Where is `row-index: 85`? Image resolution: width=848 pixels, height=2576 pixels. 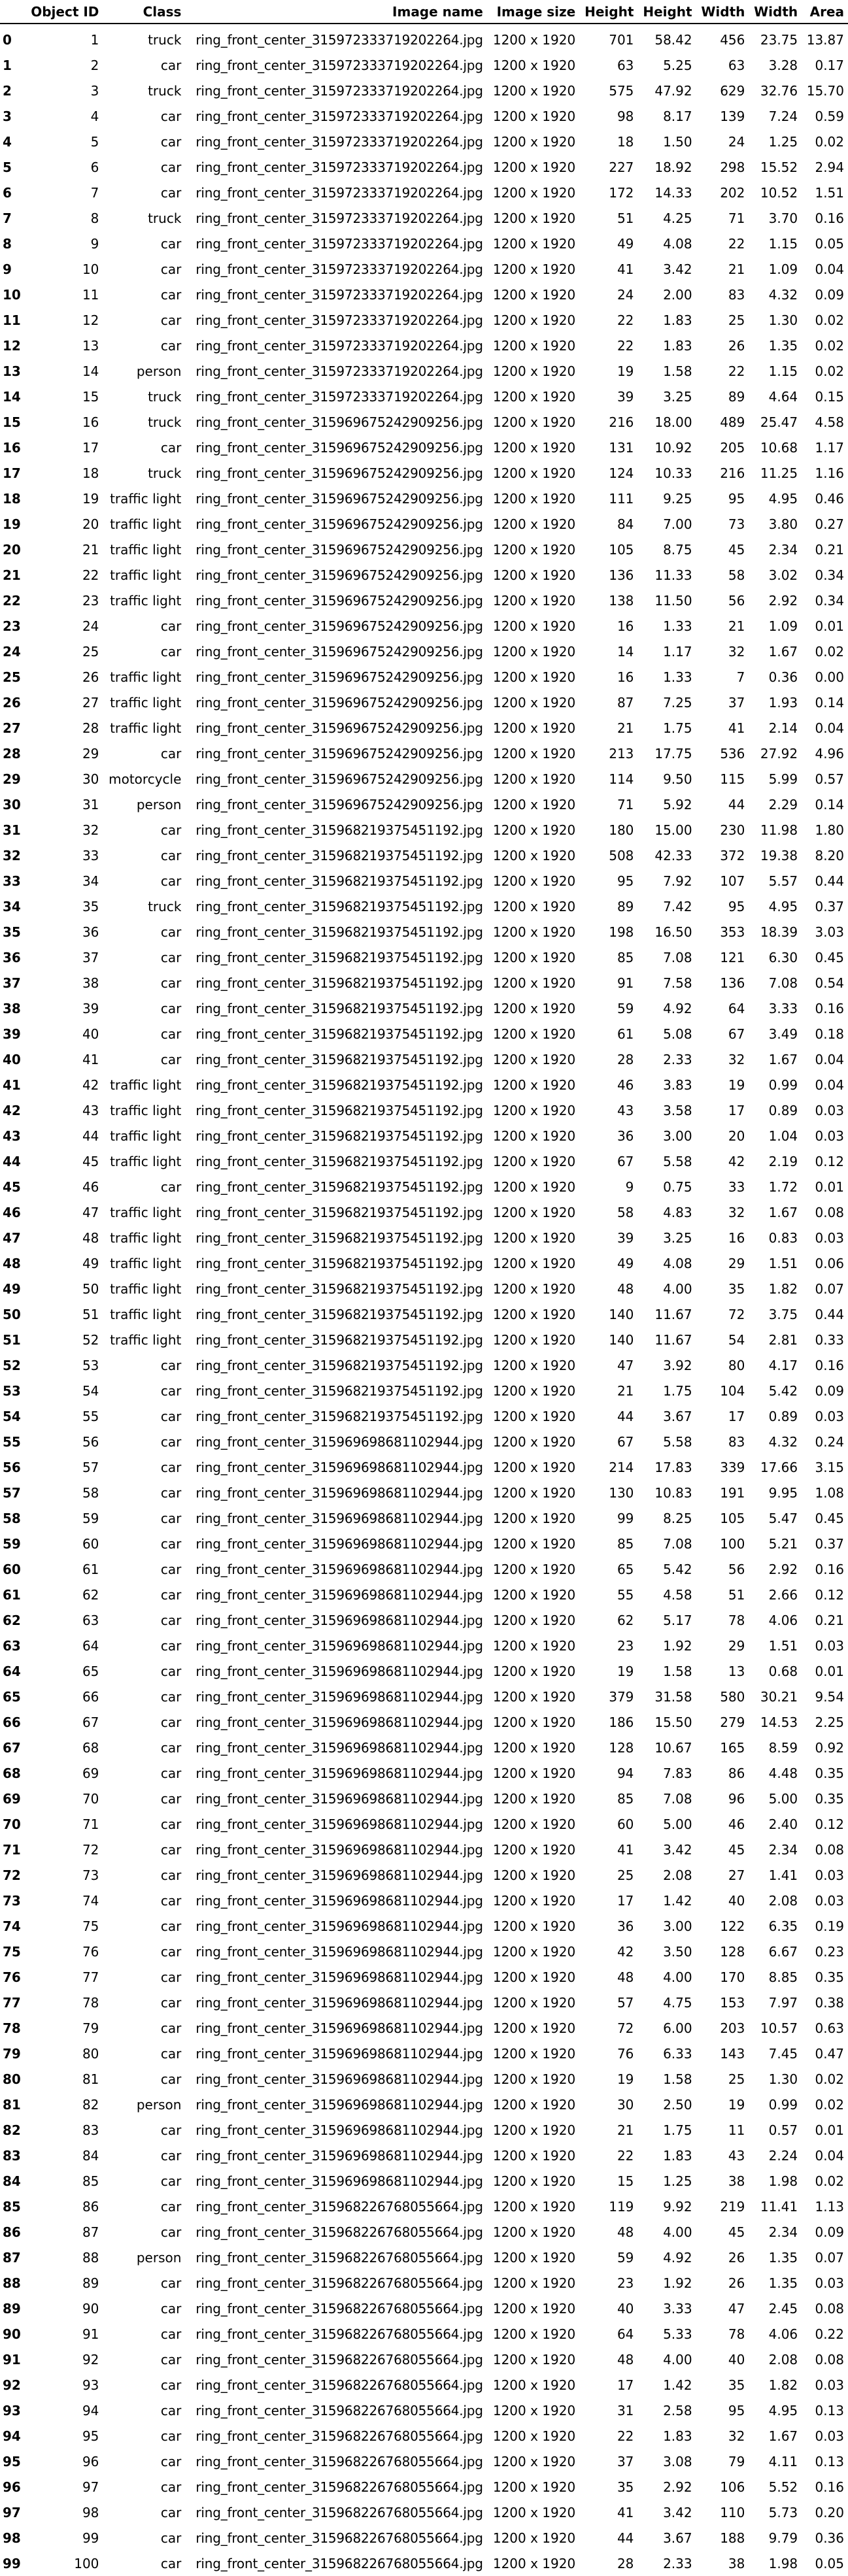
row-index: 85 is located at coordinates (12, 2207).